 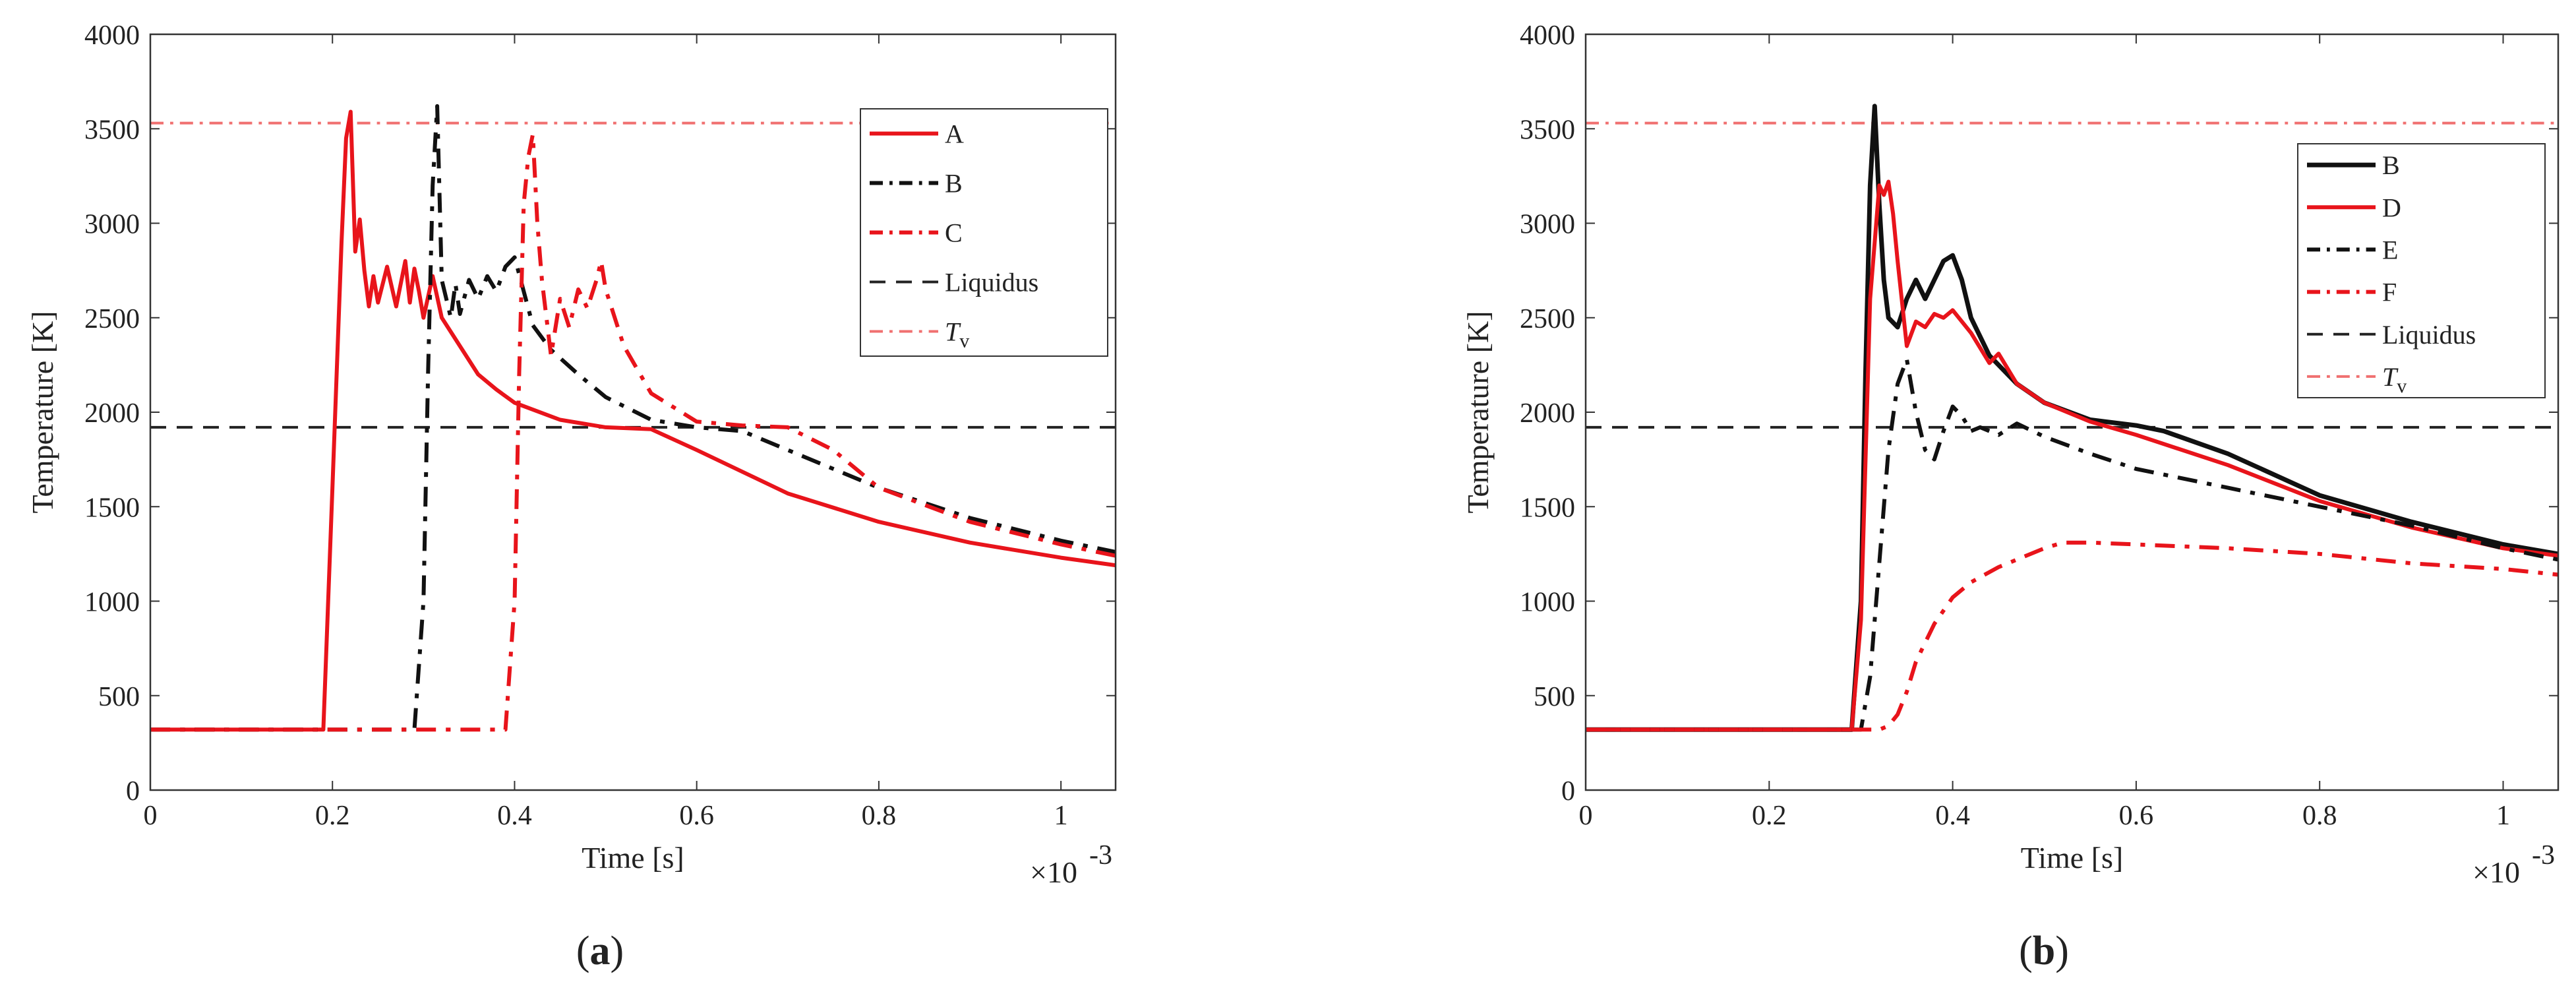 I want to click on legend-label-C: C, so click(x=954, y=233).